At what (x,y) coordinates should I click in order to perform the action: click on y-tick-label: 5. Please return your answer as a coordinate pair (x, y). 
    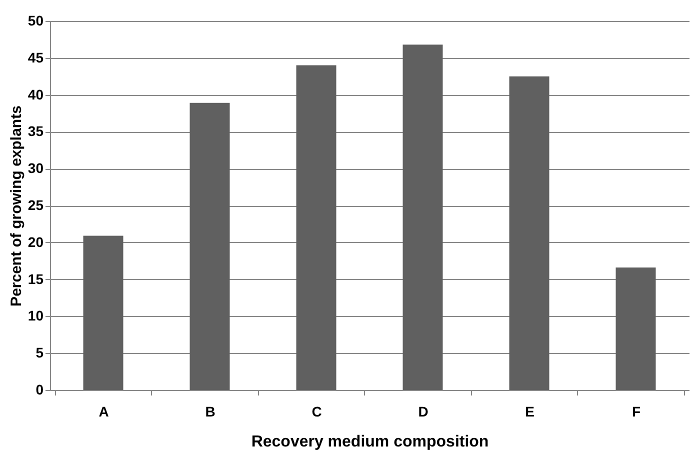
    Looking at the image, I should click on (40, 352).